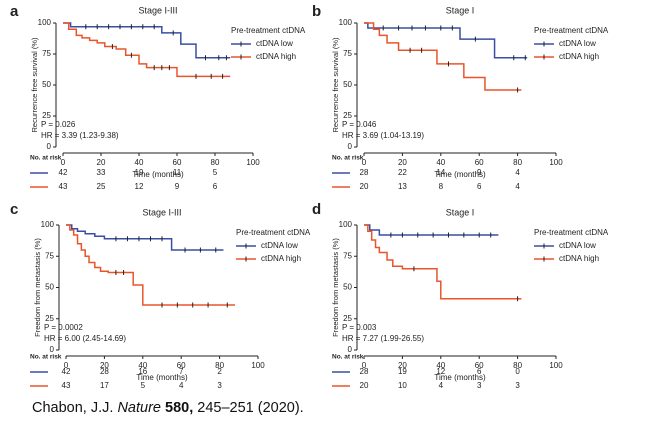 The height and width of the screenshot is (421, 650). What do you see at coordinates (177, 186) in the screenshot?
I see `risk-count: 9` at bounding box center [177, 186].